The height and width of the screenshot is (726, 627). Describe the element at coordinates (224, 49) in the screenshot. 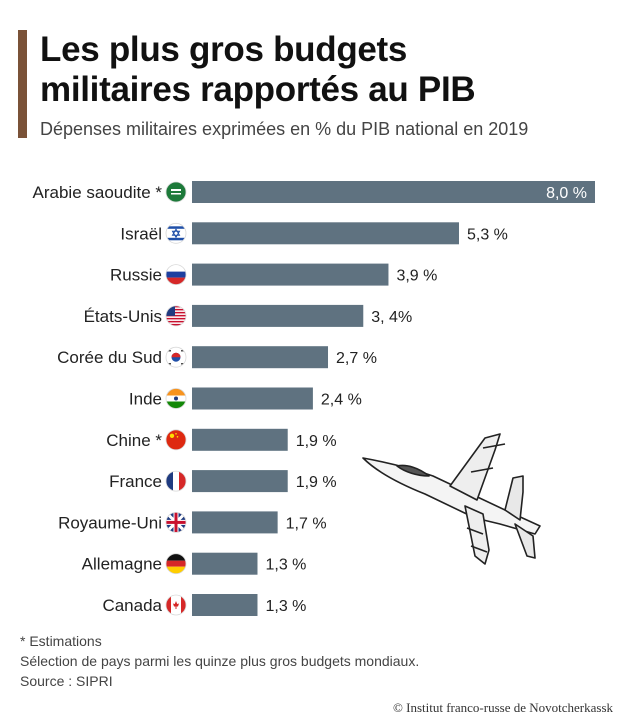

I see `title-line-1: Les plus gros budgets` at that location.